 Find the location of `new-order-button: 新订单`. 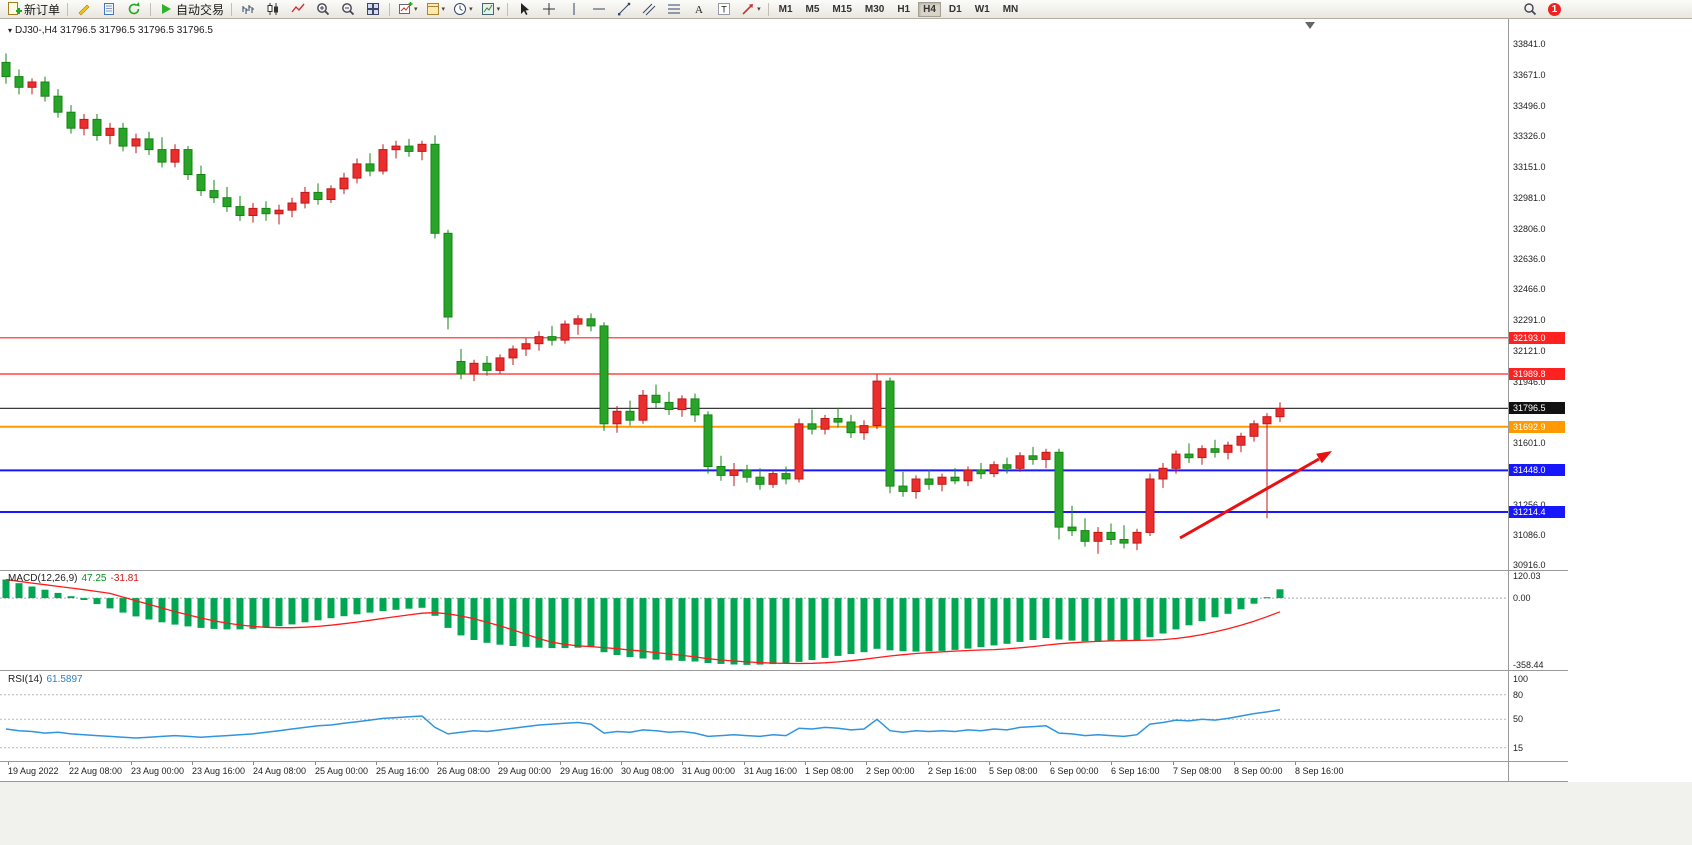

new-order-button: 新订单 is located at coordinates (33, 9).